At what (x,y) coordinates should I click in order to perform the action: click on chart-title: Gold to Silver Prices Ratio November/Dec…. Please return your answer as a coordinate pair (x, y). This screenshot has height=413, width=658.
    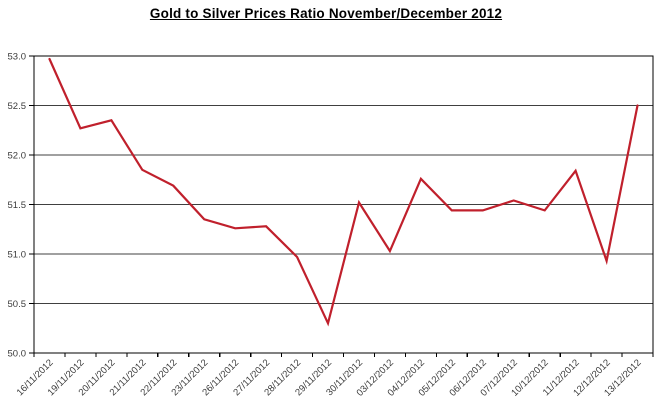
    Looking at the image, I should click on (326, 13).